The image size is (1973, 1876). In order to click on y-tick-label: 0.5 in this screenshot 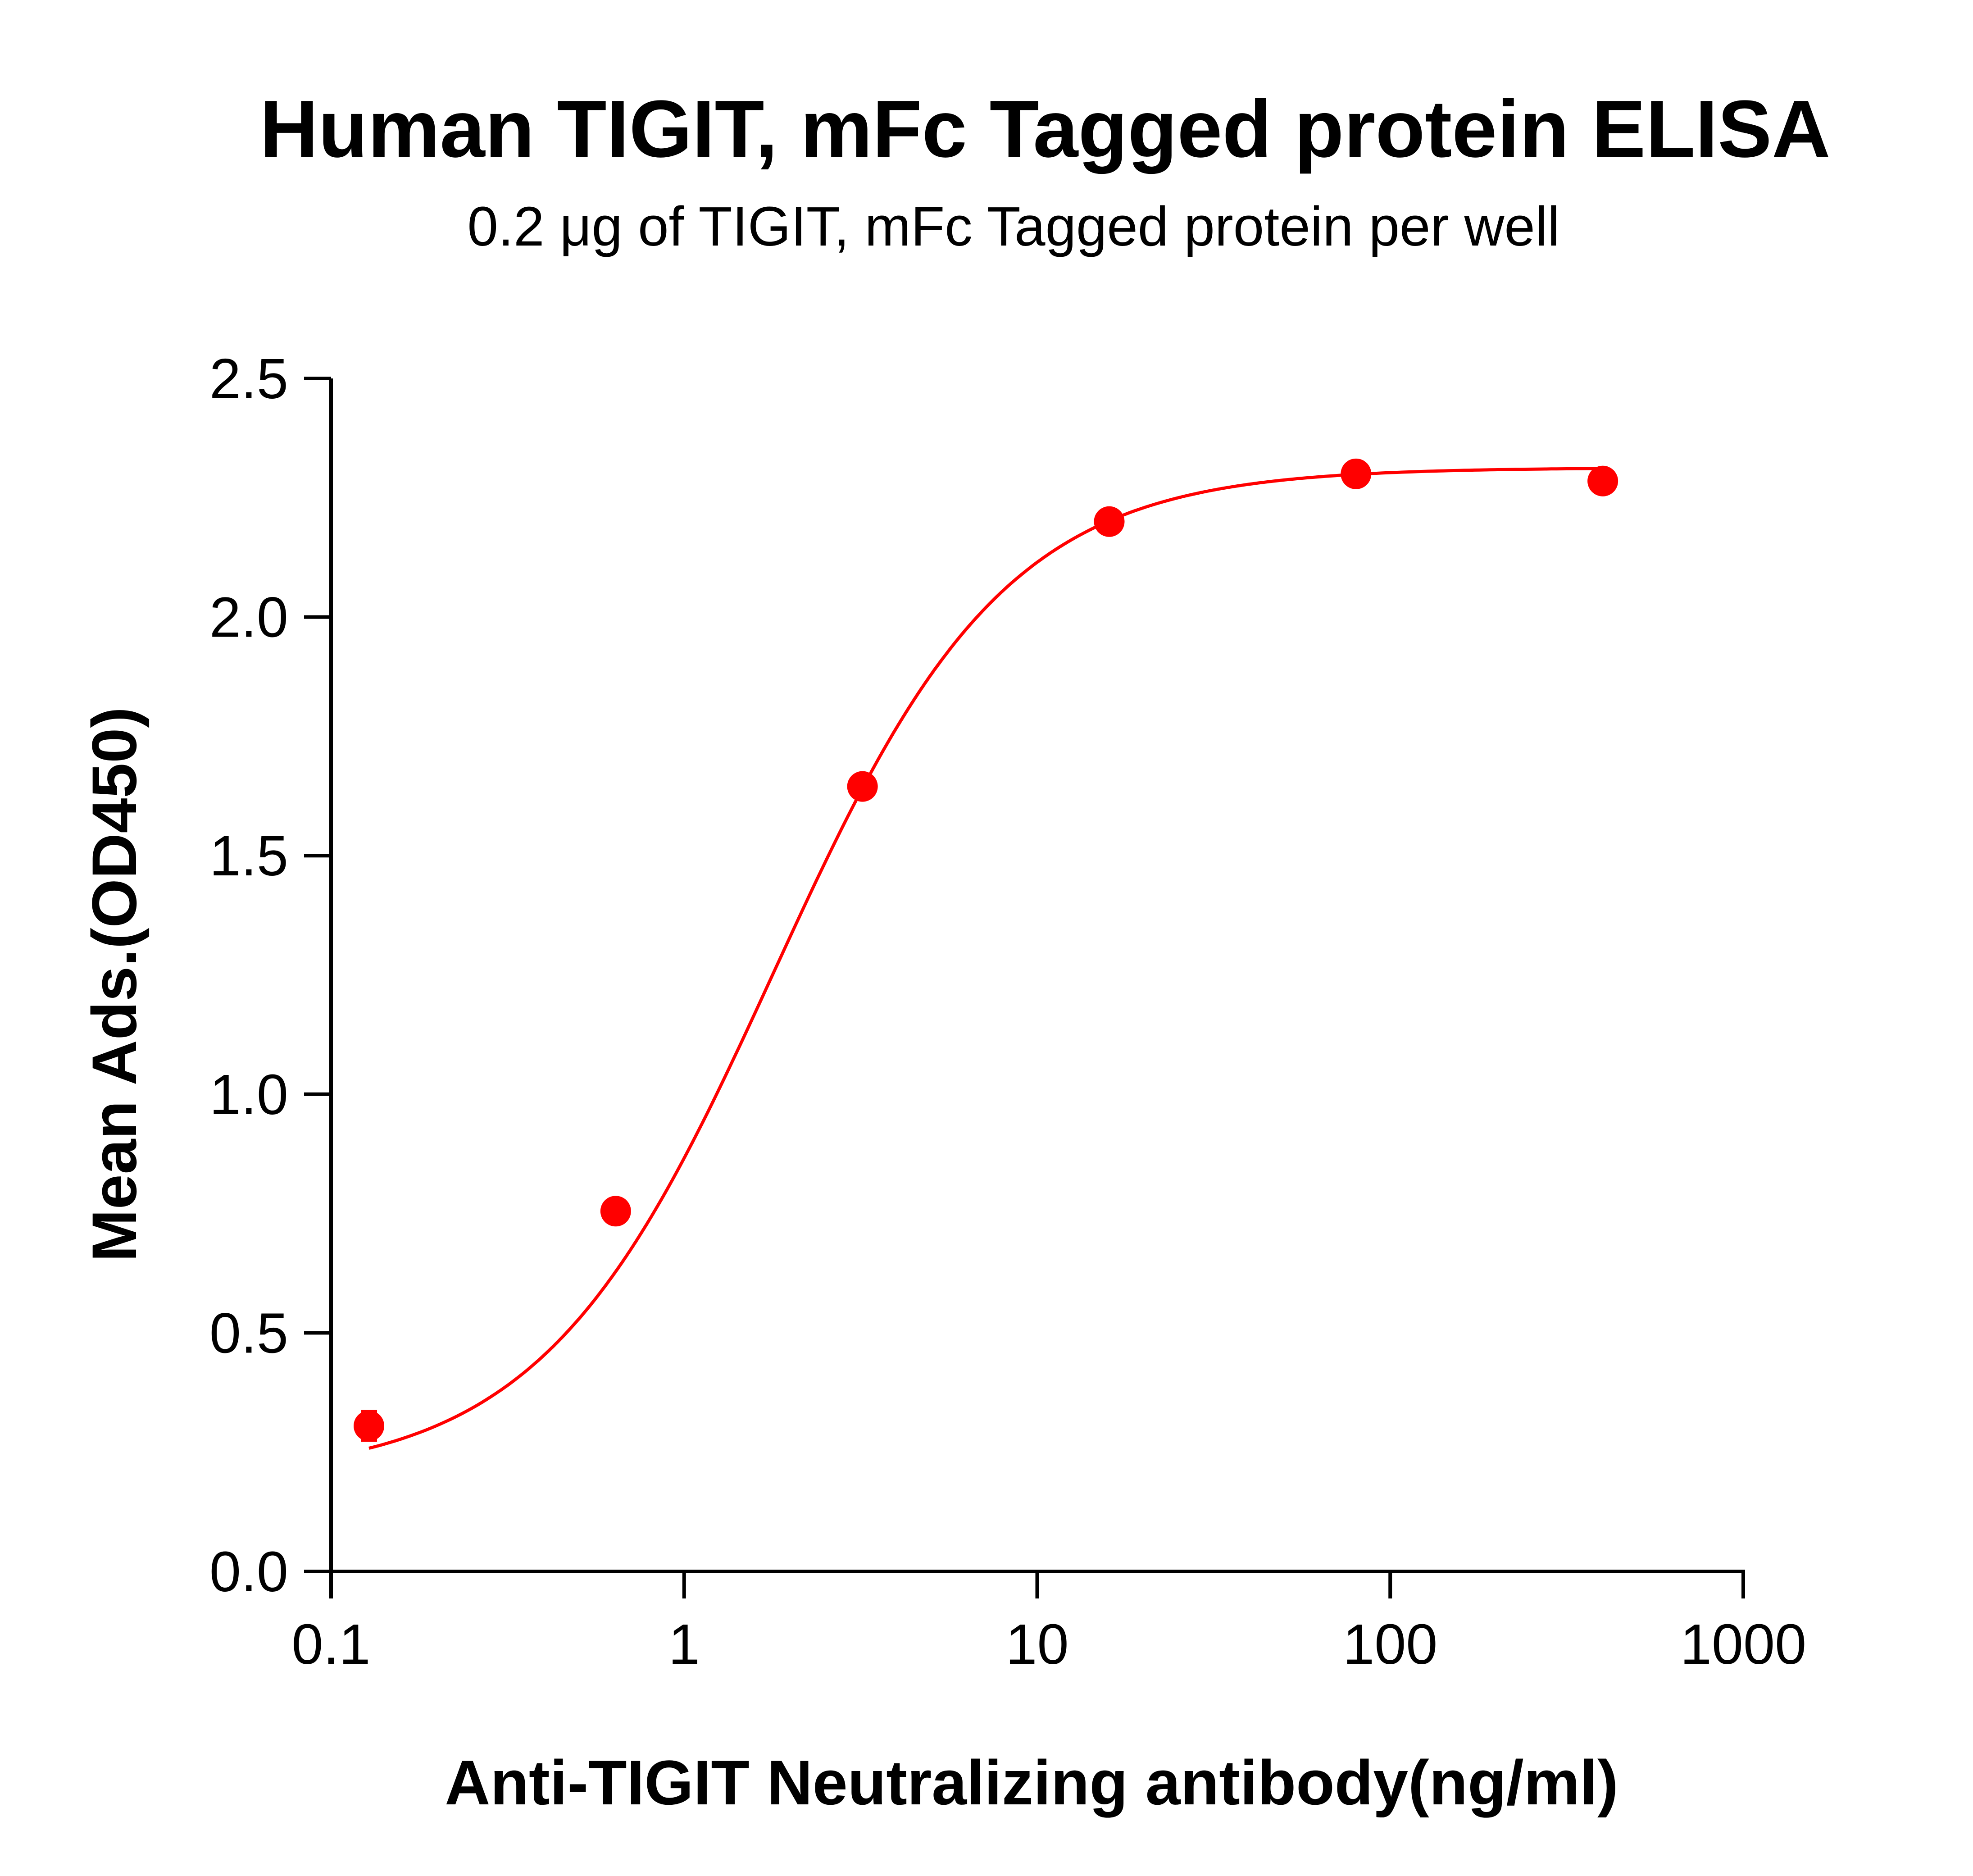, I will do `click(248, 1333)`.